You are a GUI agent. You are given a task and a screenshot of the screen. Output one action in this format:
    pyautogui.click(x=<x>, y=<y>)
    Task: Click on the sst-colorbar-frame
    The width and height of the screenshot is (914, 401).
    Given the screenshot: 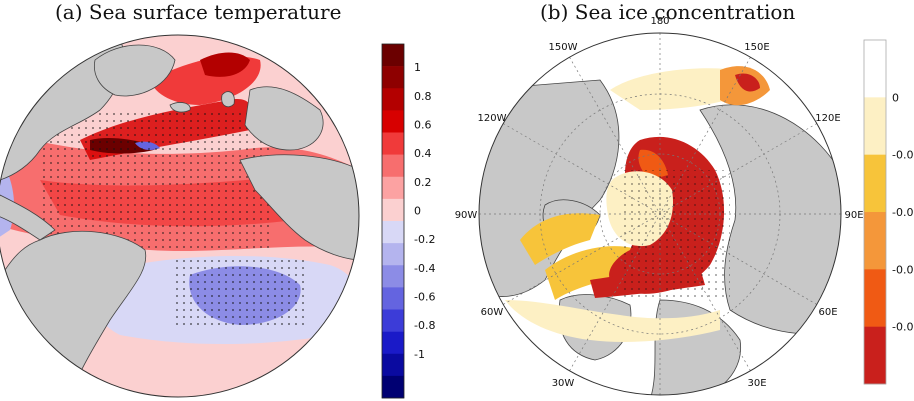 What is the action you would take?
    pyautogui.click(x=393, y=221)
    